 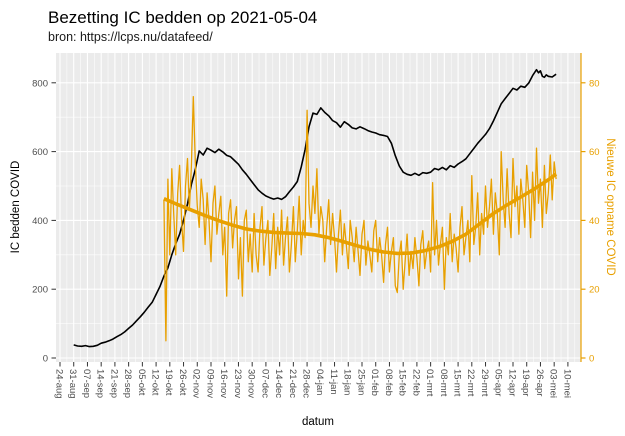 I want to click on x-tick-label: 22-mrt, so click(x=470, y=383).